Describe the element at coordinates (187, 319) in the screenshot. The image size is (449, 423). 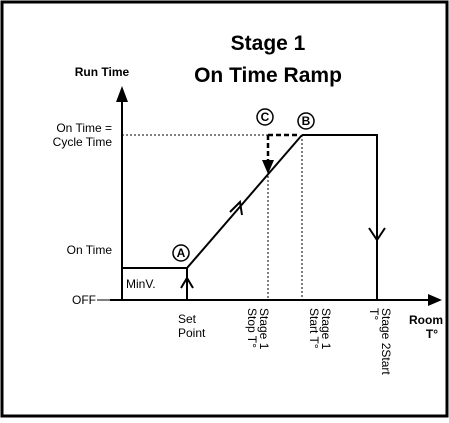
I see `x-point-label: Set` at that location.